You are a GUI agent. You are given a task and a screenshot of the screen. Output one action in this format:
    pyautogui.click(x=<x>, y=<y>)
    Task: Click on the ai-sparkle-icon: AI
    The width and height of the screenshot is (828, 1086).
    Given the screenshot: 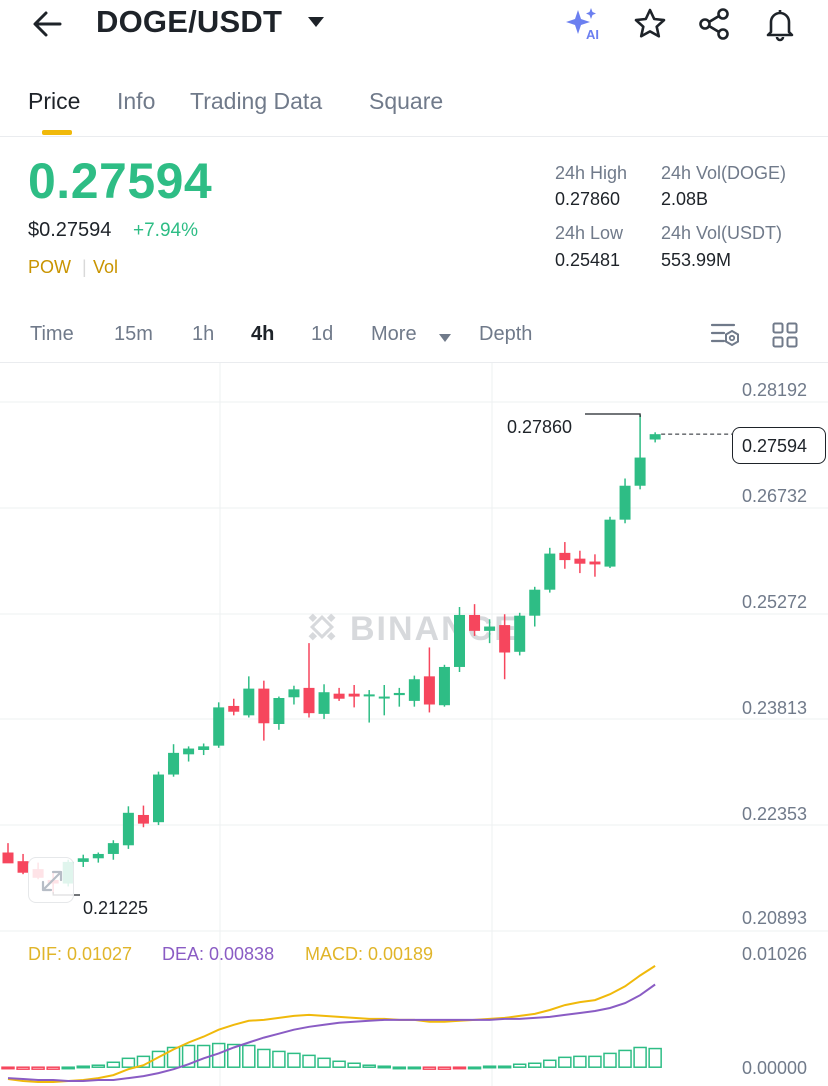 What is the action you would take?
    pyautogui.click(x=584, y=24)
    